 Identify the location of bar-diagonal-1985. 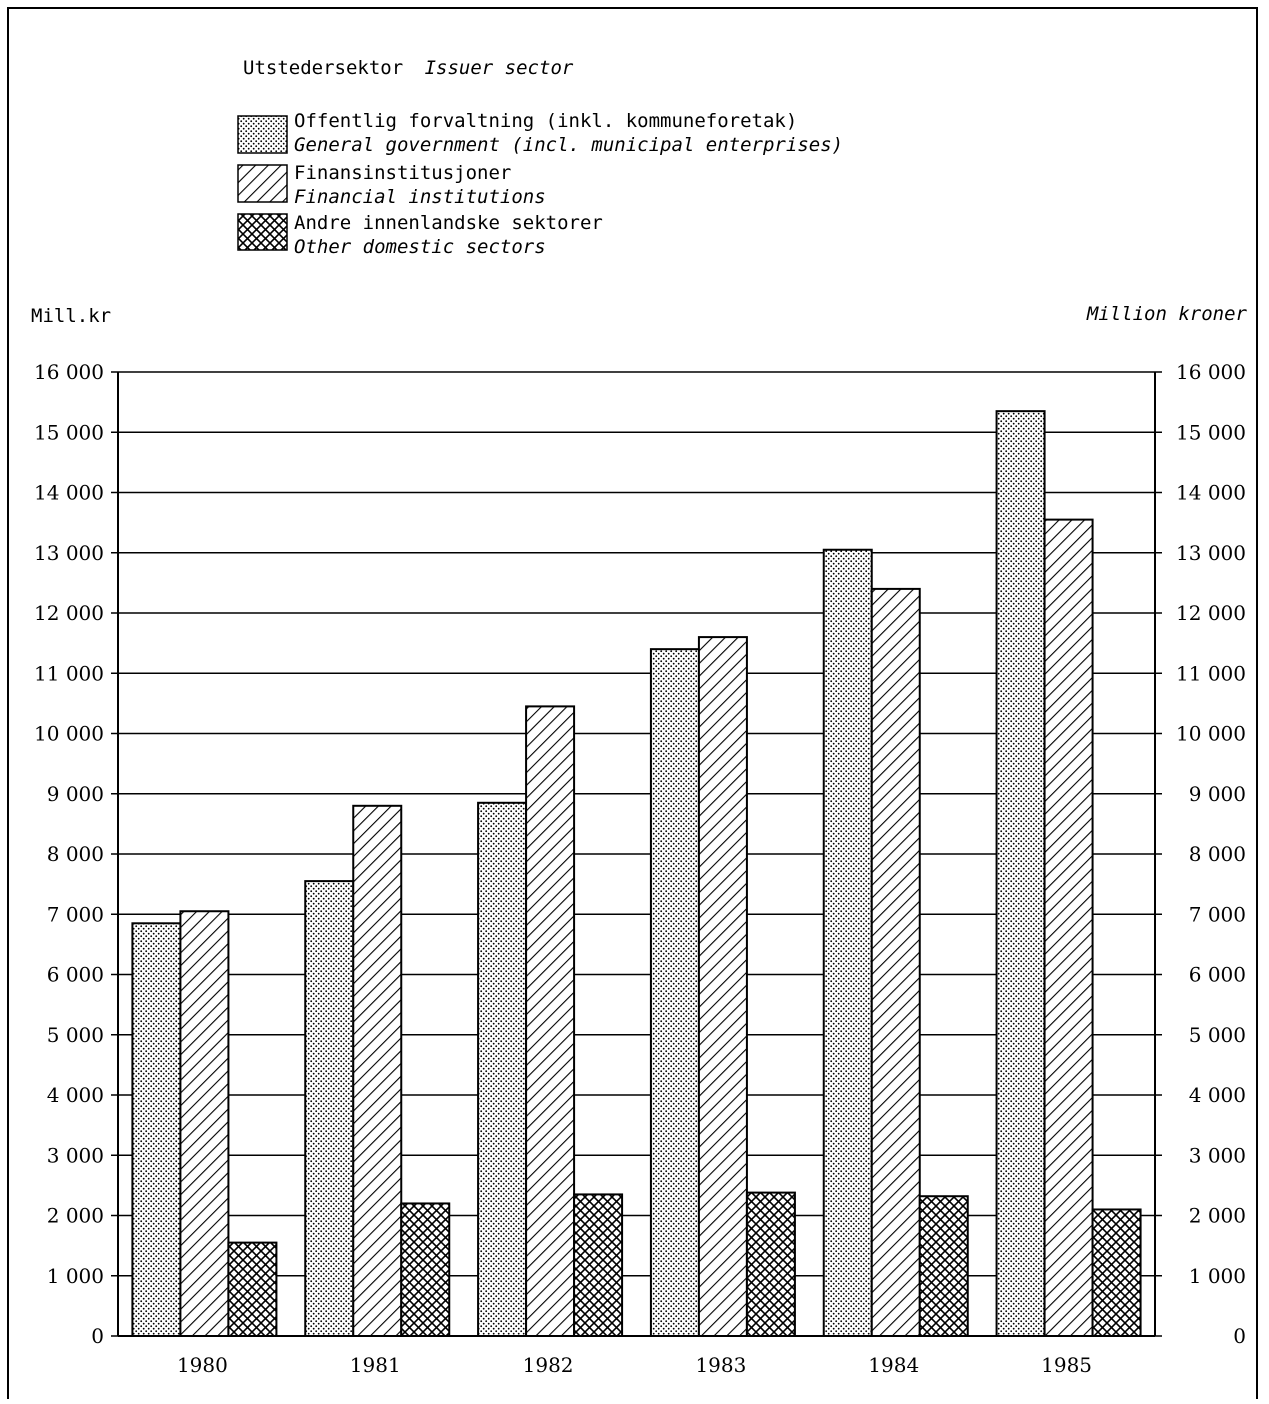
(1068, 927).